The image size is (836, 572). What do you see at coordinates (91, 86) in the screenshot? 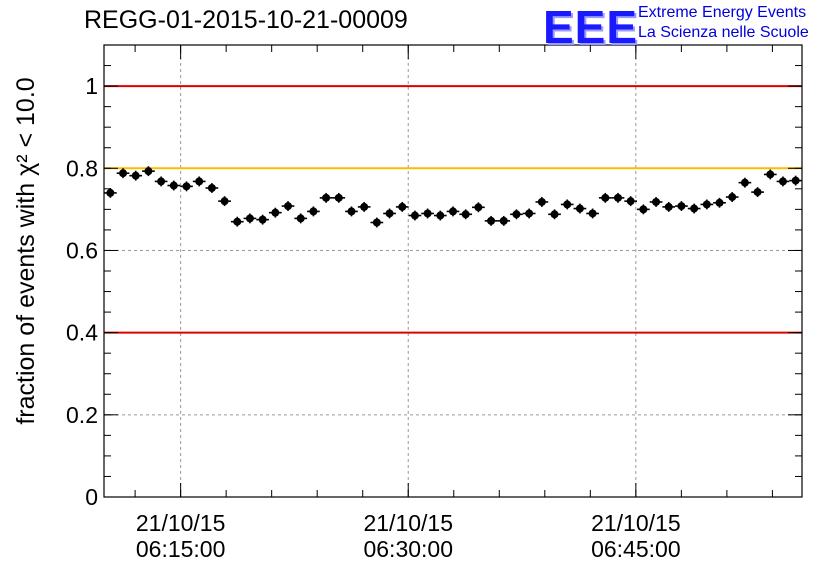
I see `y-tick-label: 1` at bounding box center [91, 86].